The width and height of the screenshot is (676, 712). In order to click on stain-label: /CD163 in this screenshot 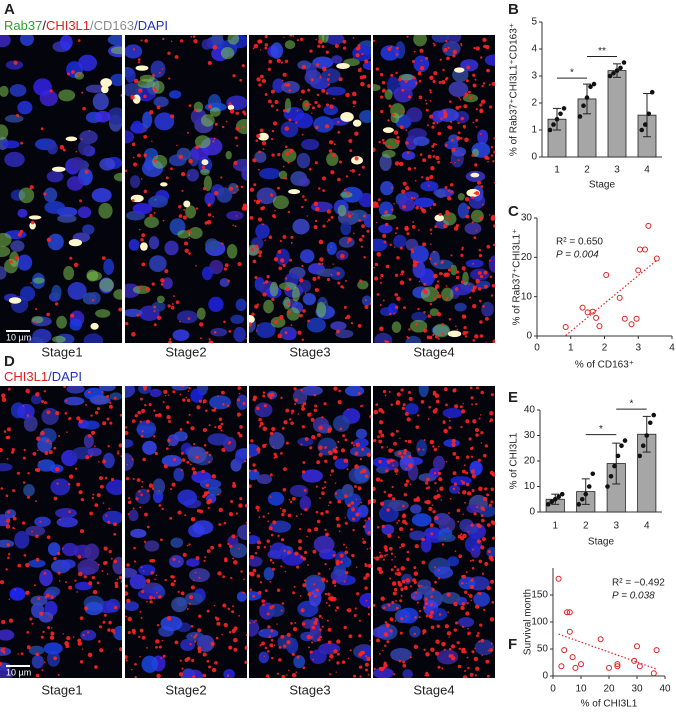, I will do `click(112, 25)`.